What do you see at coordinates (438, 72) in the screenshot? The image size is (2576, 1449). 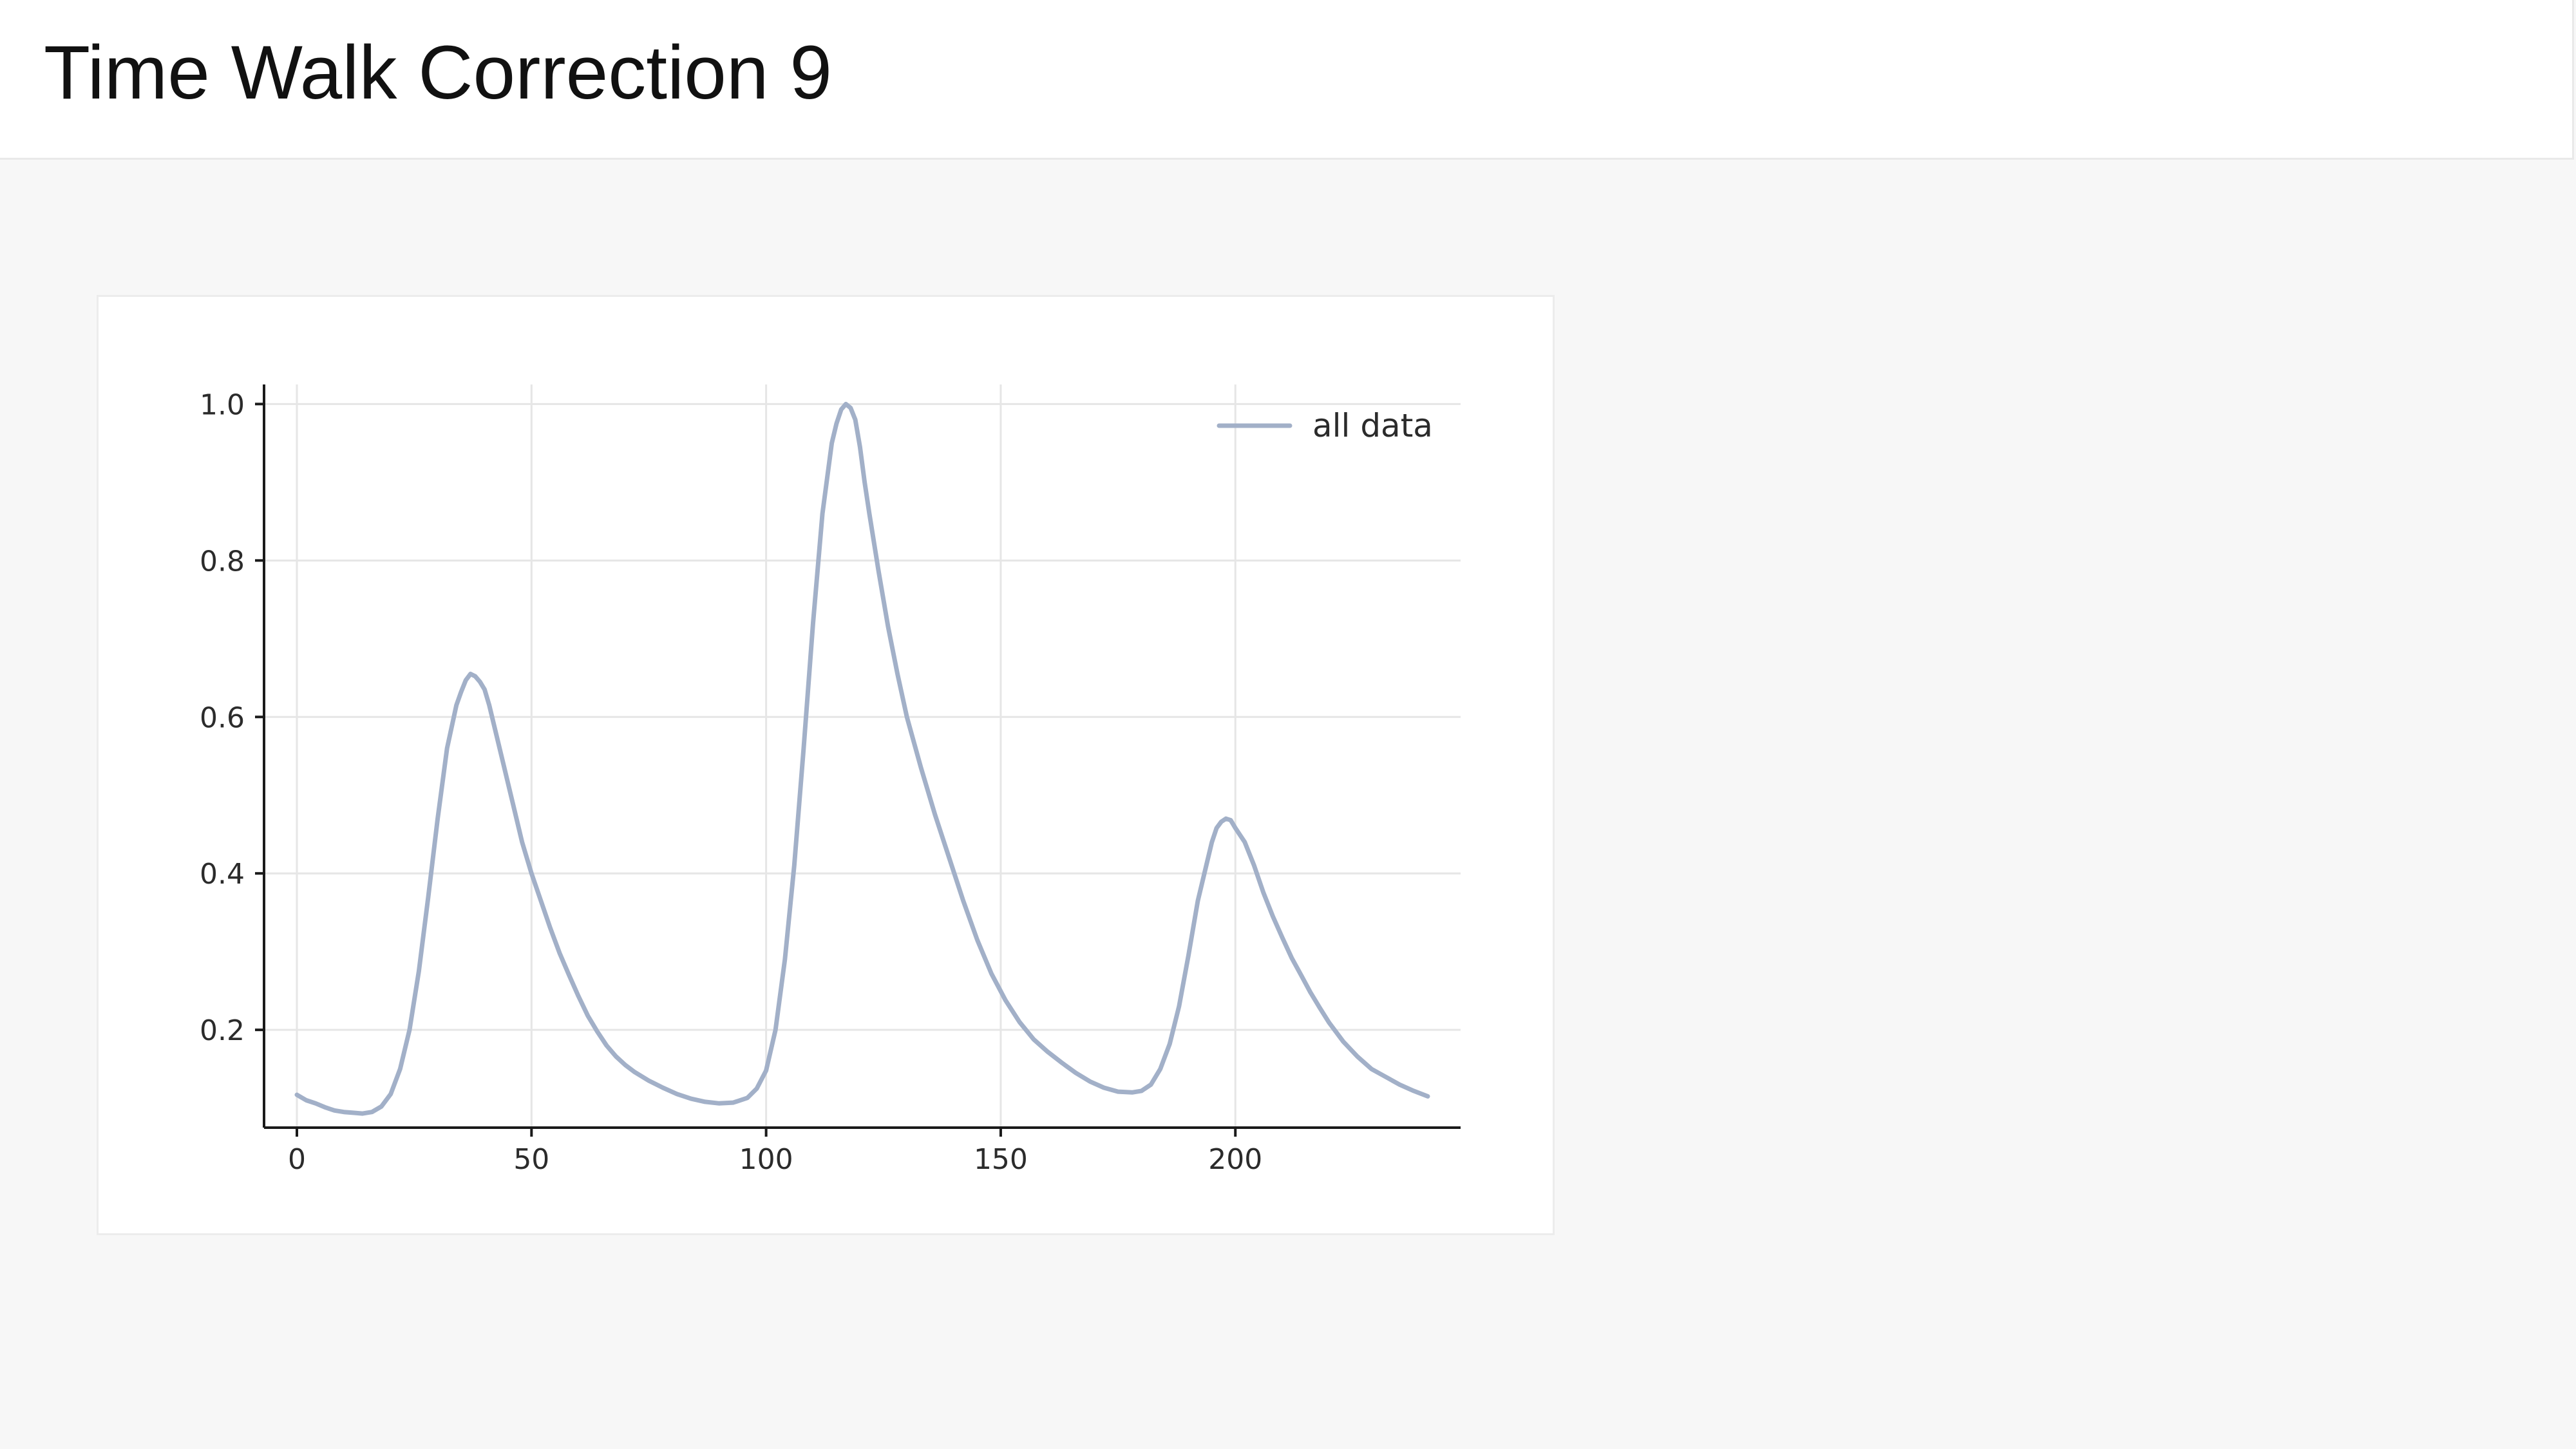 I see `page-title: Time Walk Correction 9` at bounding box center [438, 72].